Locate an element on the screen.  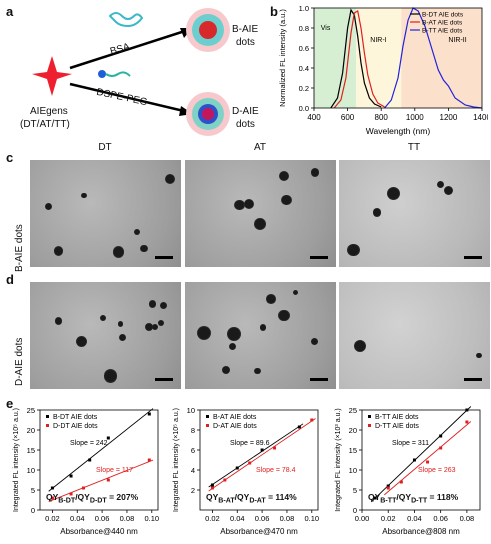
y-tick-label-0: 2 is located at coordinates (193, 490).